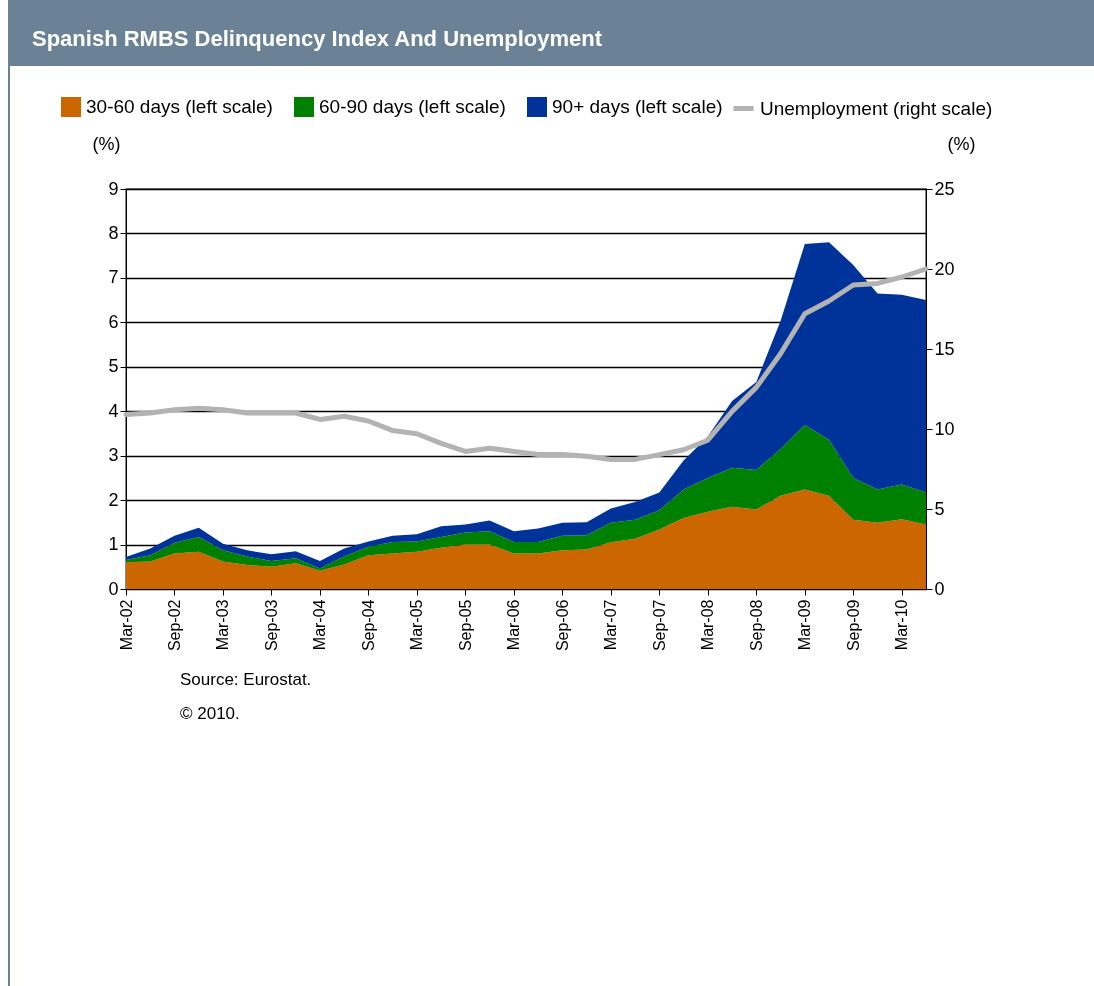 Image resolution: width=1094 pixels, height=986 pixels. Describe the element at coordinates (944, 348) in the screenshot. I see `y2-tick-label: 15` at that location.